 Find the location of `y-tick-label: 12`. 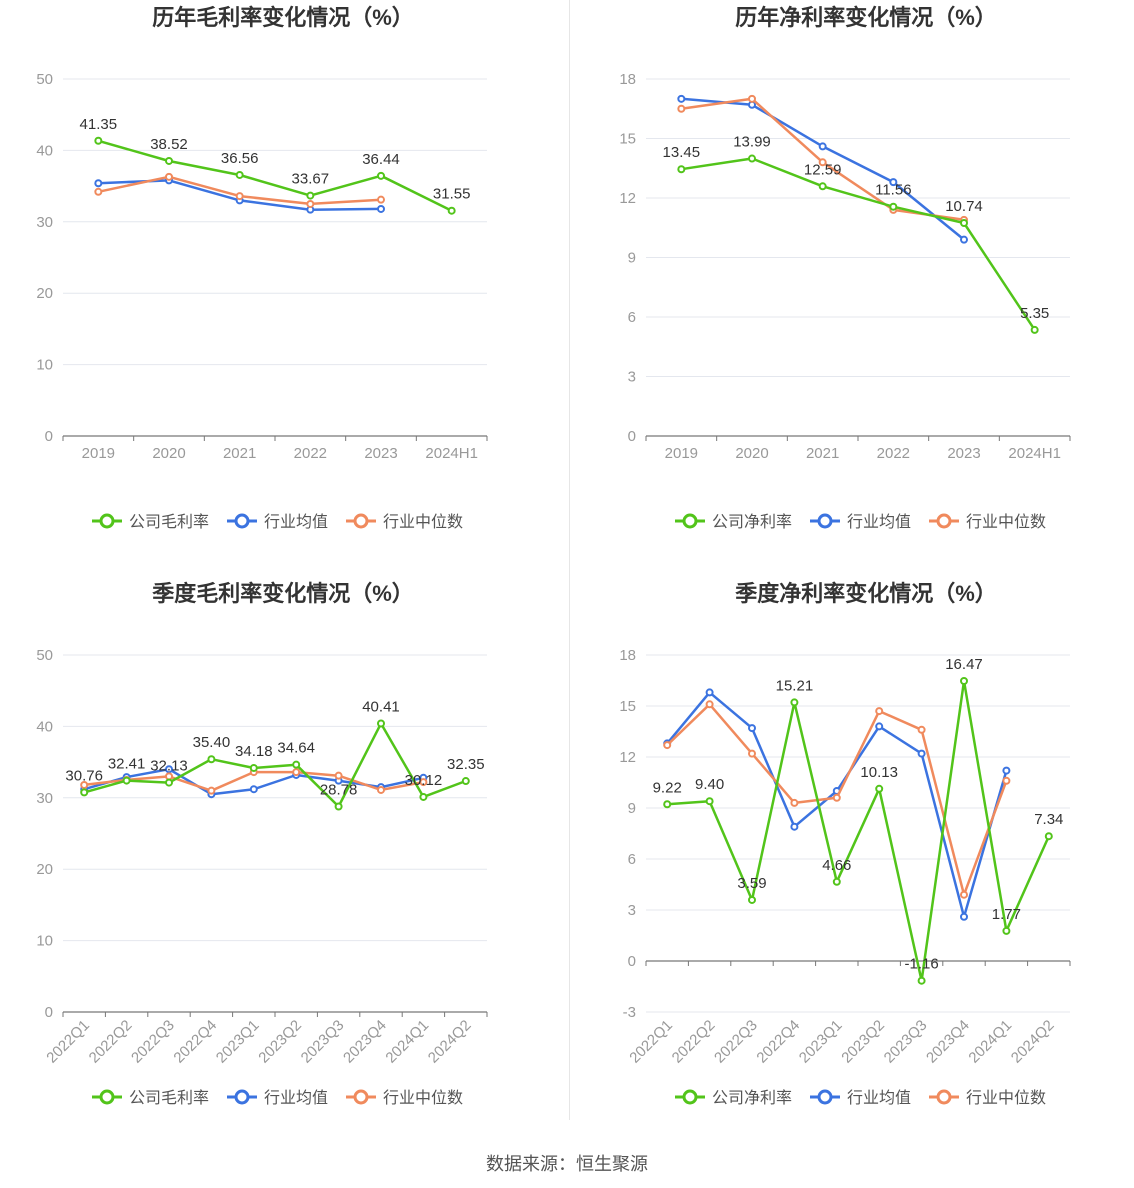

y-tick-label: 12 is located at coordinates (627, 198).